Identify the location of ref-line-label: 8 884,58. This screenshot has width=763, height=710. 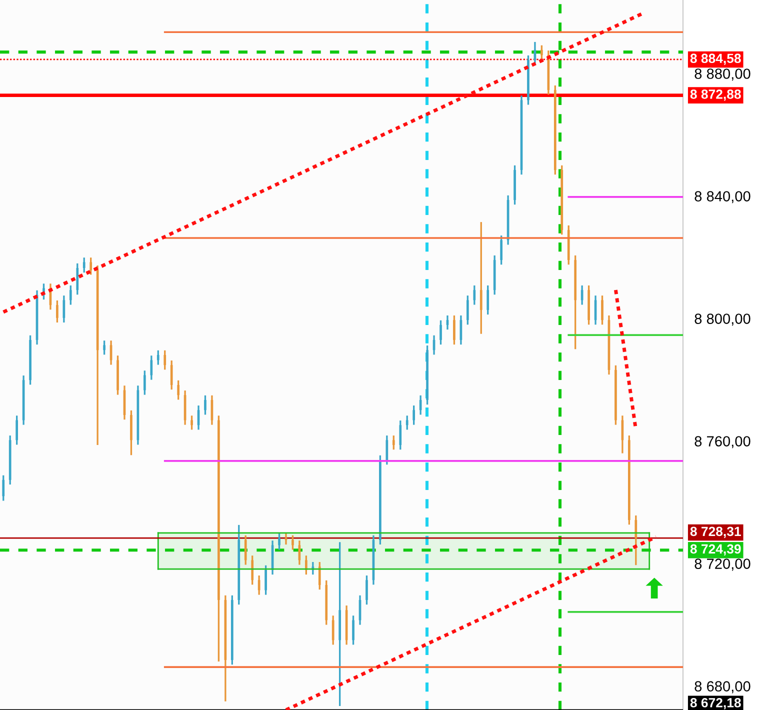
(715, 59).